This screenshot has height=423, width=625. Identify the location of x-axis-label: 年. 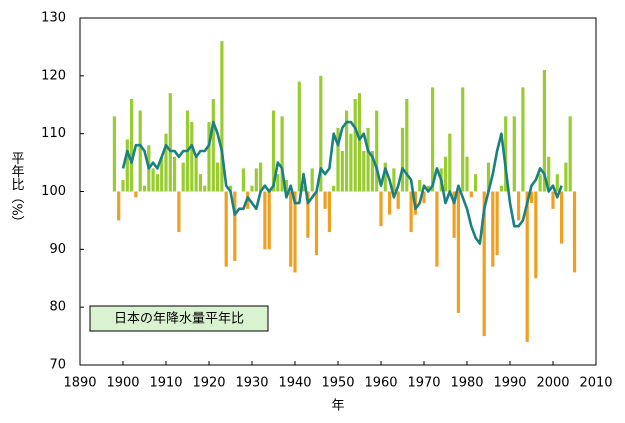
(337, 406).